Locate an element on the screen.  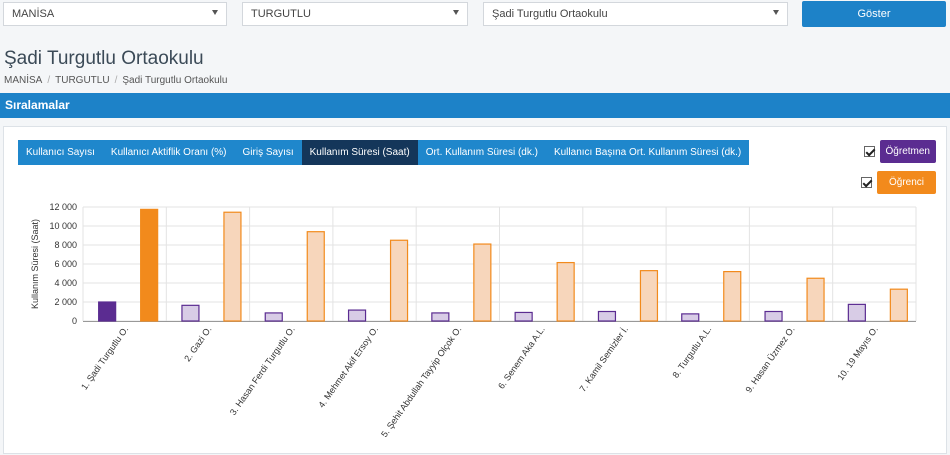
page-title: Şadi Turgutlu Ortaokulu is located at coordinates (104, 58).